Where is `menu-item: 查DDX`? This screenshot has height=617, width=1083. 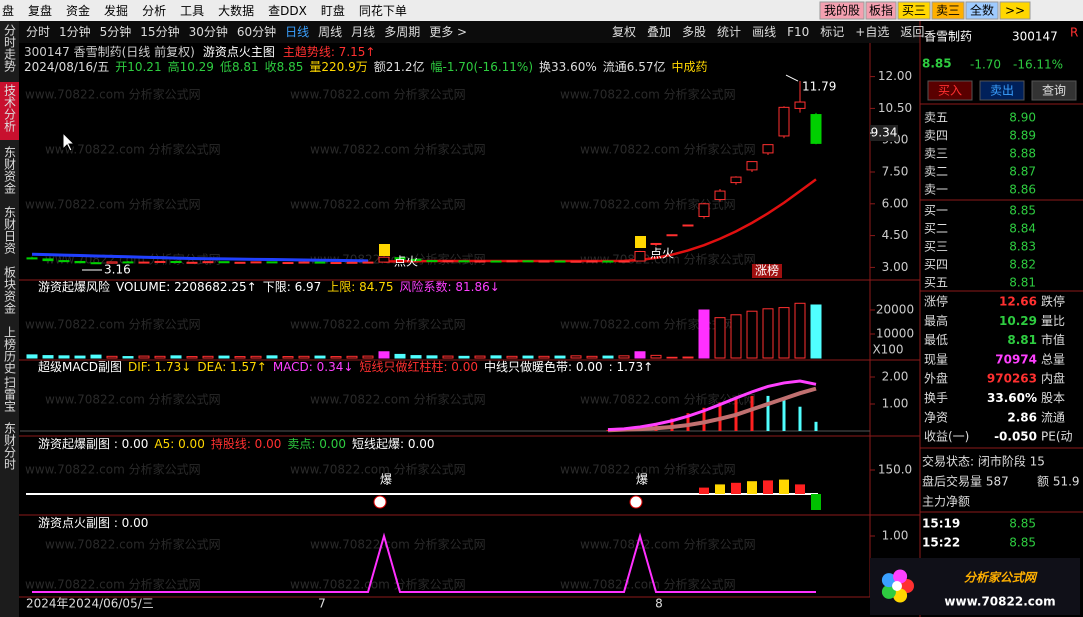
menu-item: 查DDX is located at coordinates (287, 11).